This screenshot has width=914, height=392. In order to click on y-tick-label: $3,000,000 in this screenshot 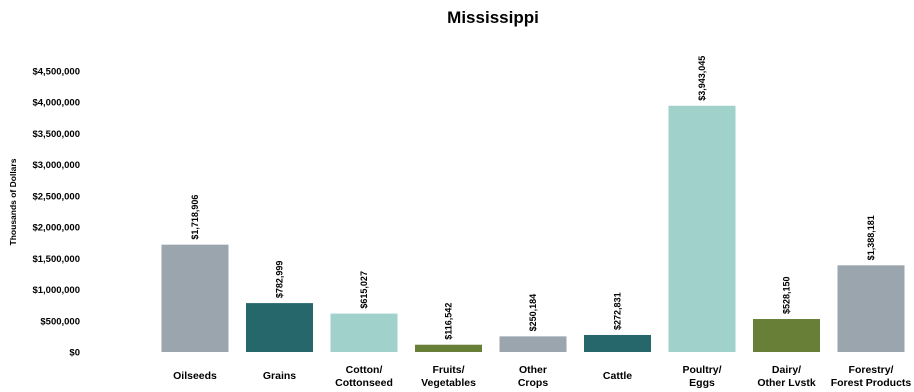, I will do `click(56, 165)`.